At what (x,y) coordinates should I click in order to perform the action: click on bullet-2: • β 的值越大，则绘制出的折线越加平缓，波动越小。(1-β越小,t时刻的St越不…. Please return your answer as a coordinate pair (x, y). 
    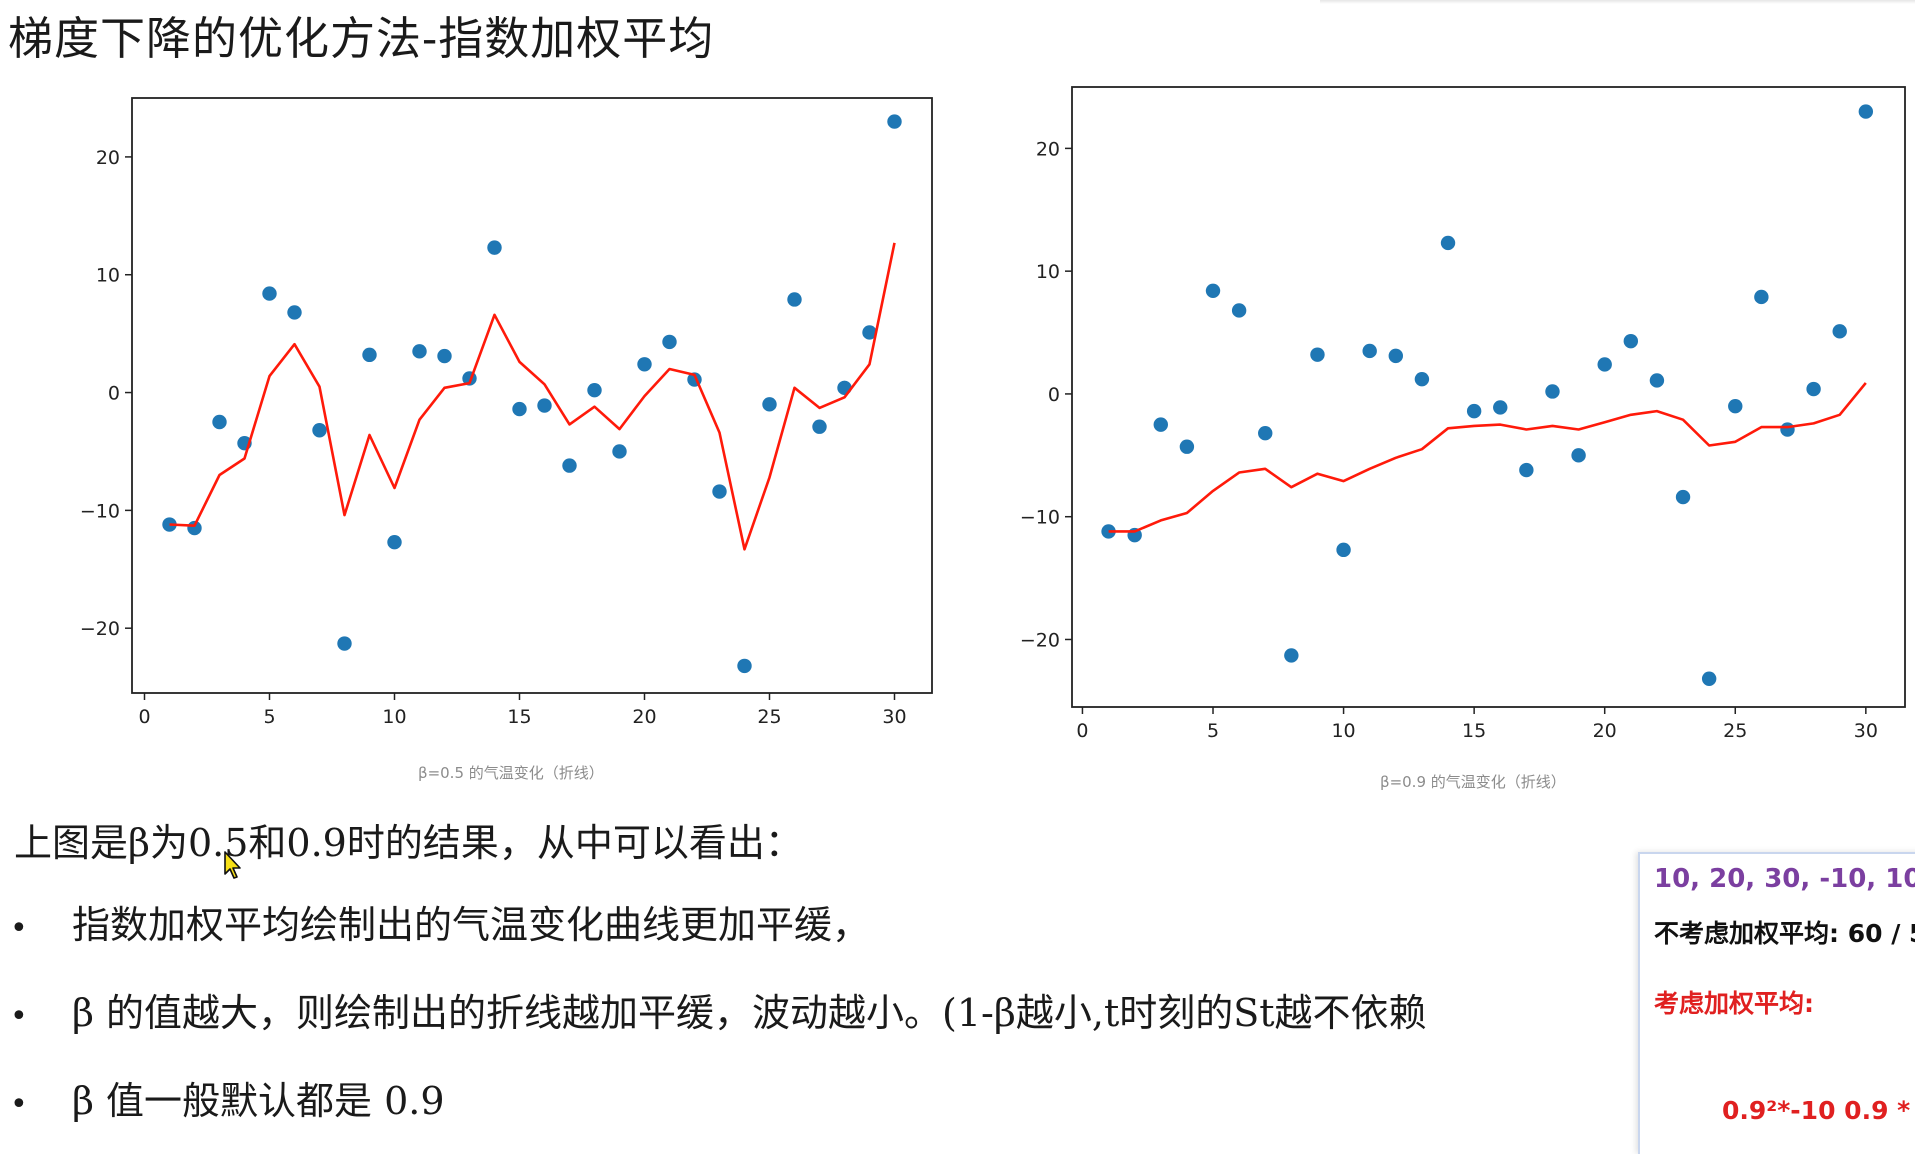
    Looking at the image, I should click on (718, 1009).